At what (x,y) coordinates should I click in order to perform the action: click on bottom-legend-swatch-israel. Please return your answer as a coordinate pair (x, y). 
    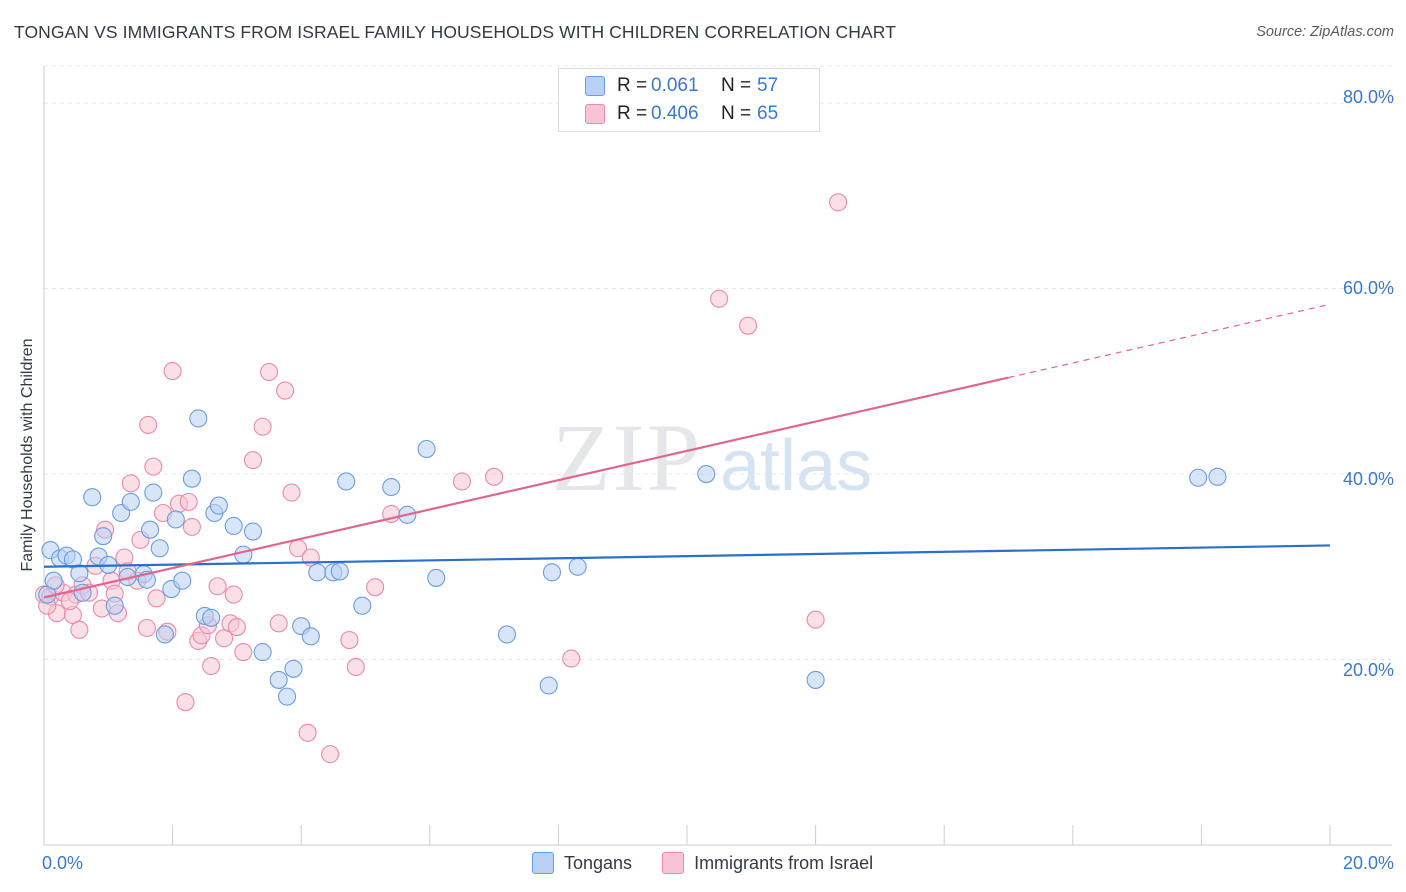
    Looking at the image, I should click on (673, 863).